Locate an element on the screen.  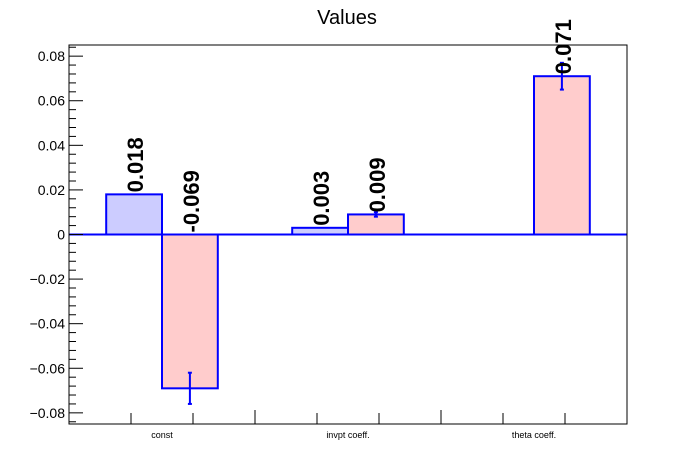
bar-series1-const is located at coordinates (134, 214).